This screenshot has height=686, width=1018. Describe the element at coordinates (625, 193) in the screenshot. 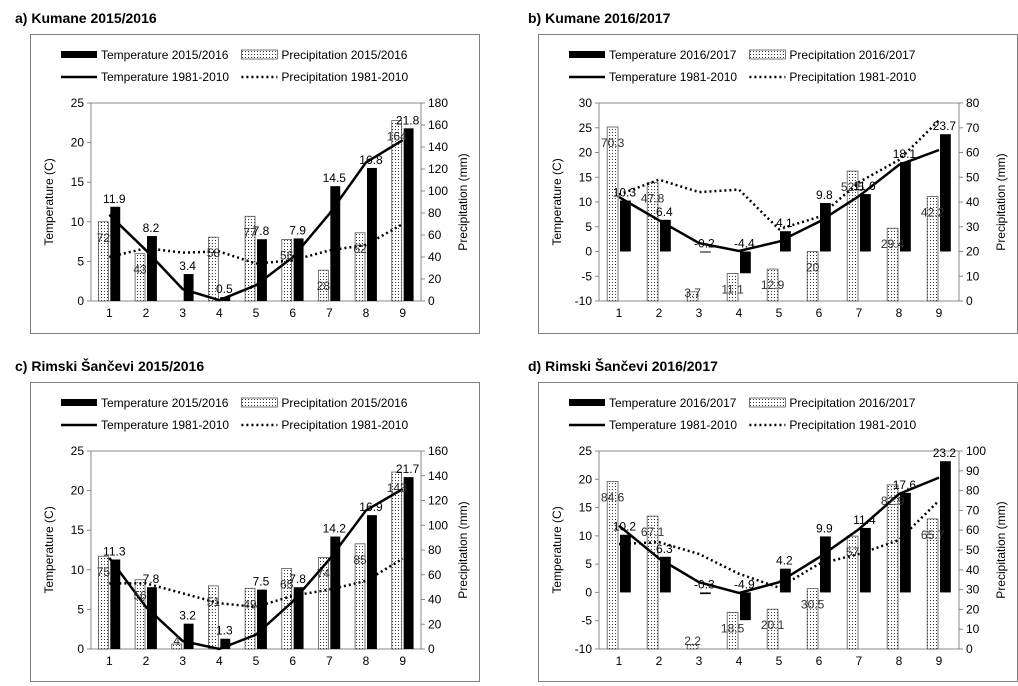

I see `temperature-data-label: 10.3` at that location.